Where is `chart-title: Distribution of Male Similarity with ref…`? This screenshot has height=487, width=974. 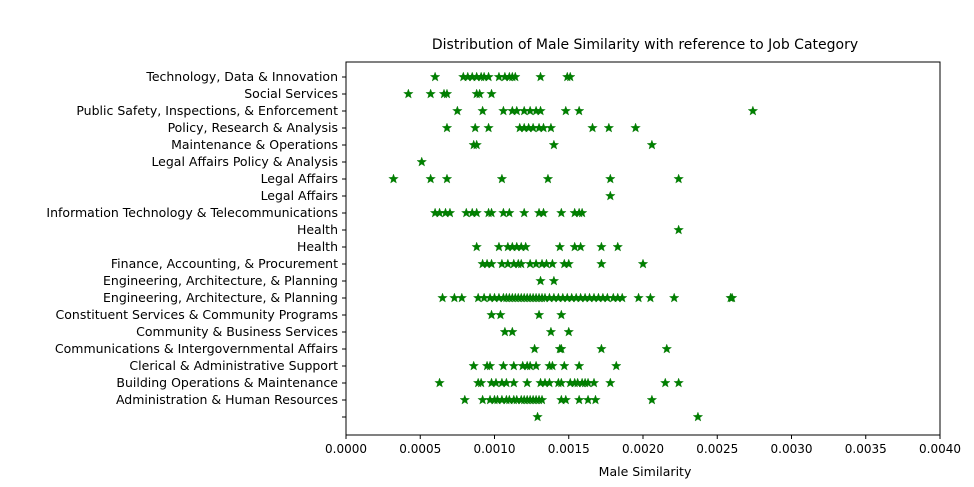 chart-title: Distribution of Male Similarity with ref… is located at coordinates (645, 45).